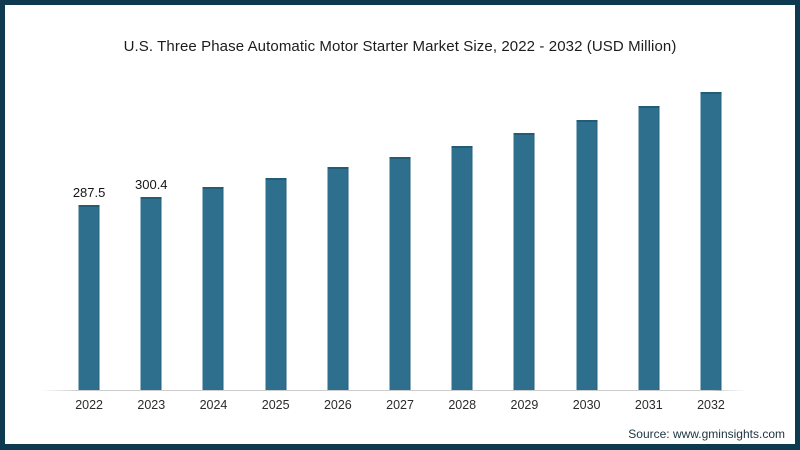  I want to click on bar-column-2023: 300.4, so click(151, 230).